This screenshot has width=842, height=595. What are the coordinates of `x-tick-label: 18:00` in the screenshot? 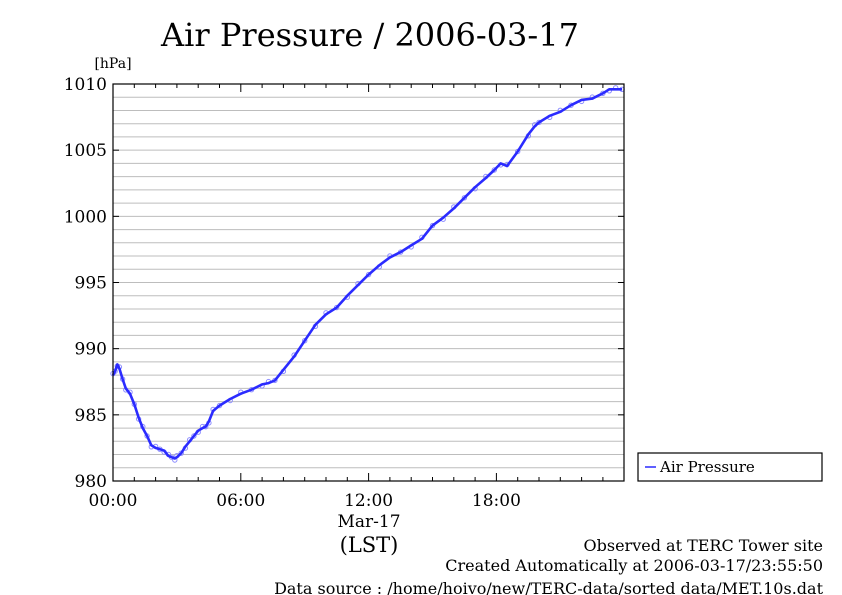 It's located at (496, 501).